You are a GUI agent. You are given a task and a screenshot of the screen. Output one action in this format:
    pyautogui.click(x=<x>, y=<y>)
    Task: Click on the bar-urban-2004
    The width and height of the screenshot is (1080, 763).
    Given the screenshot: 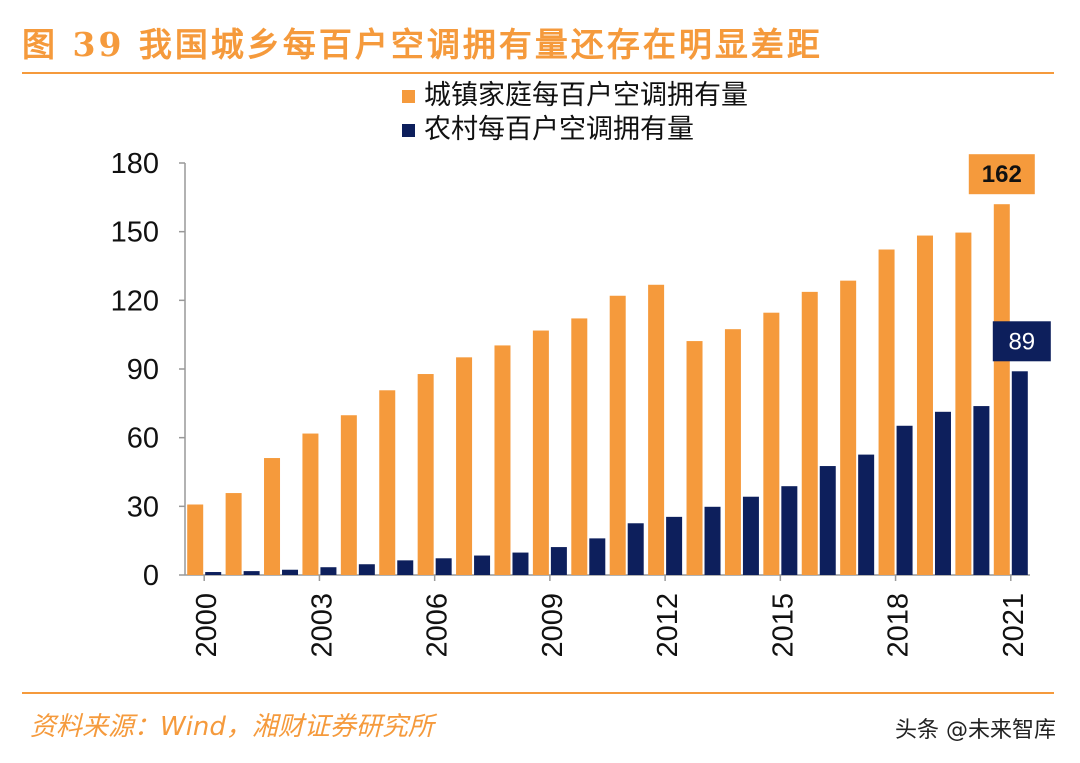 What is the action you would take?
    pyautogui.click(x=348, y=495)
    